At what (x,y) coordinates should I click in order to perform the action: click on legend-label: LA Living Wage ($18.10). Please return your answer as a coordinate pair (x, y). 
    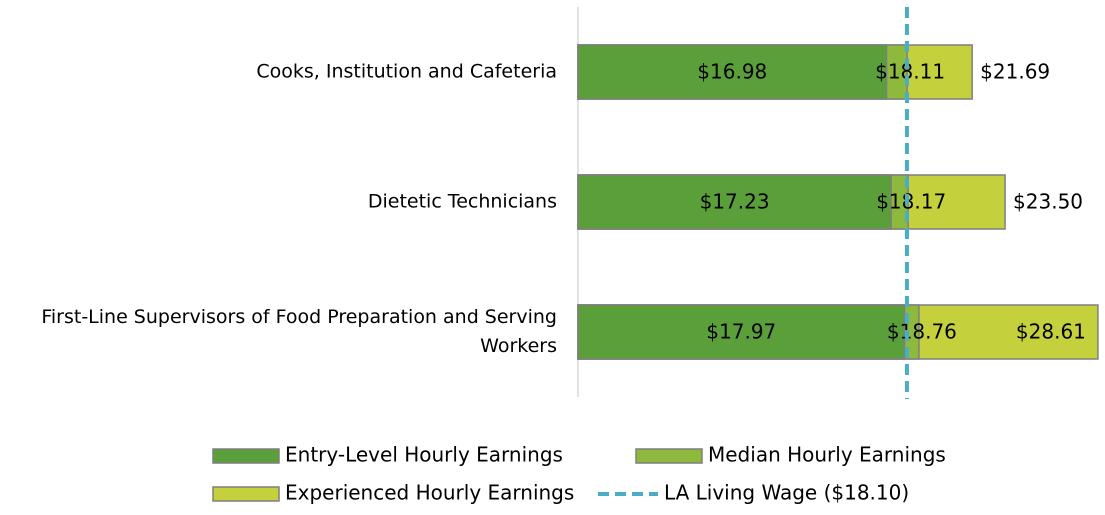
    Looking at the image, I should click on (786, 493).